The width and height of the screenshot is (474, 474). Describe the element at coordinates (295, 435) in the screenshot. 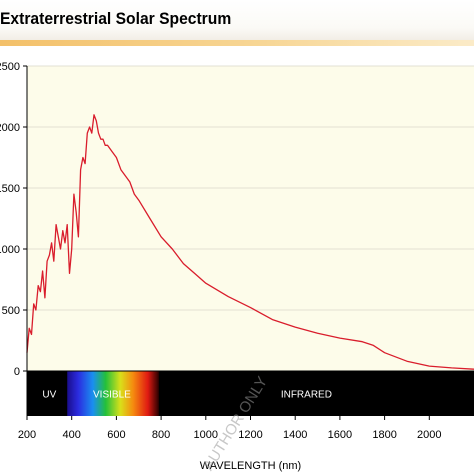

I see `x-tick-label: 1400` at that location.